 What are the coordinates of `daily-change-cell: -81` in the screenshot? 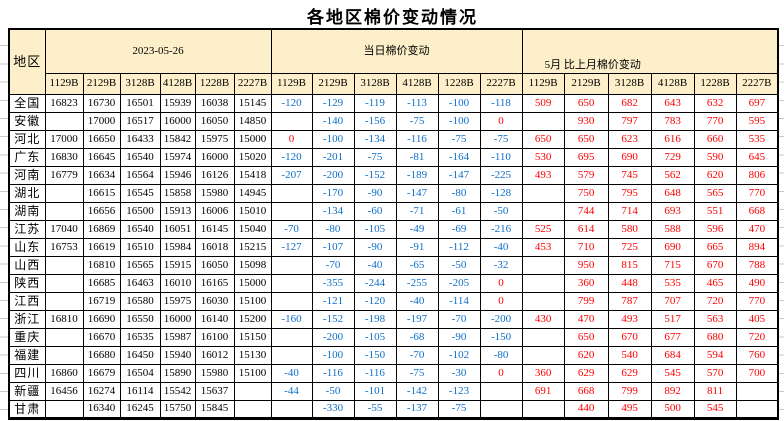 It's located at (417, 157).